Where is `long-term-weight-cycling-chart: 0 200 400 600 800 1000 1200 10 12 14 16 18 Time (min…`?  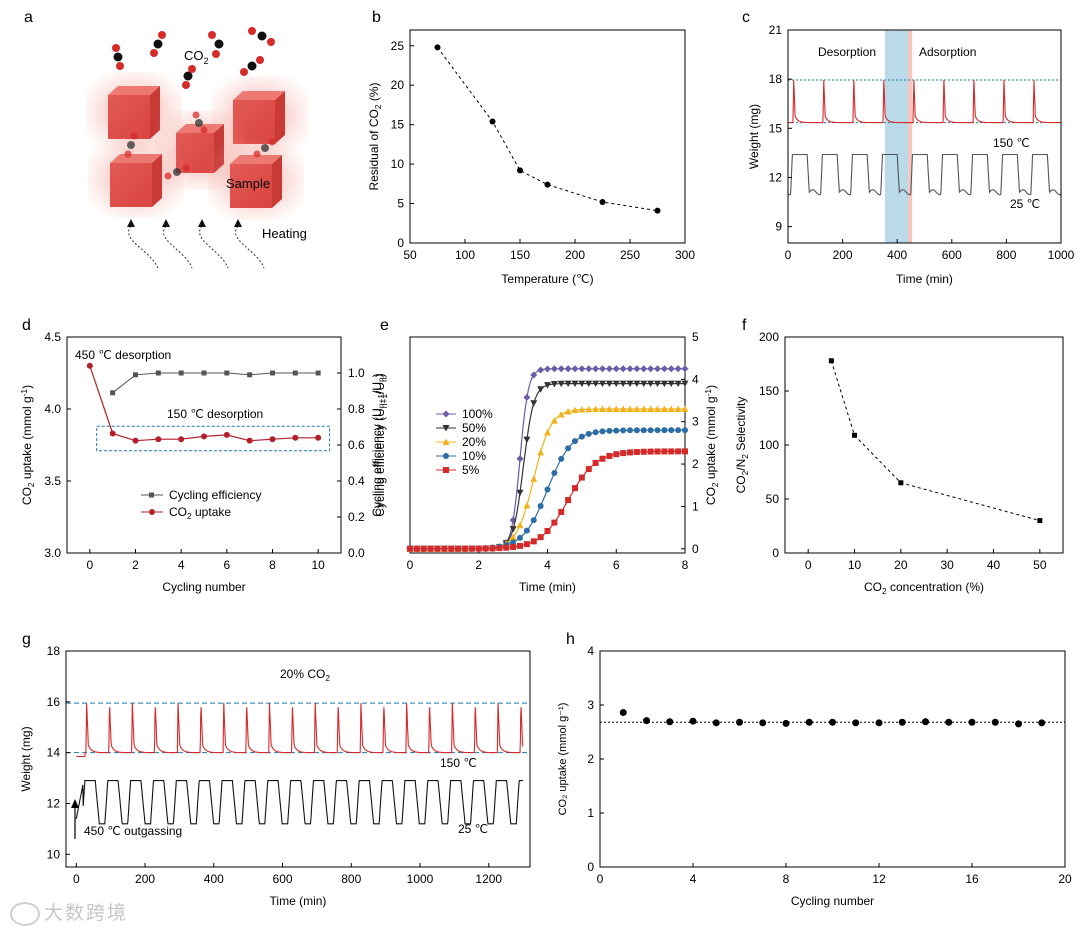
long-term-weight-cycling-chart: 0 200 400 600 800 1000 1200 10 12 14 16 18 Time (min… is located at coordinates (275, 776).